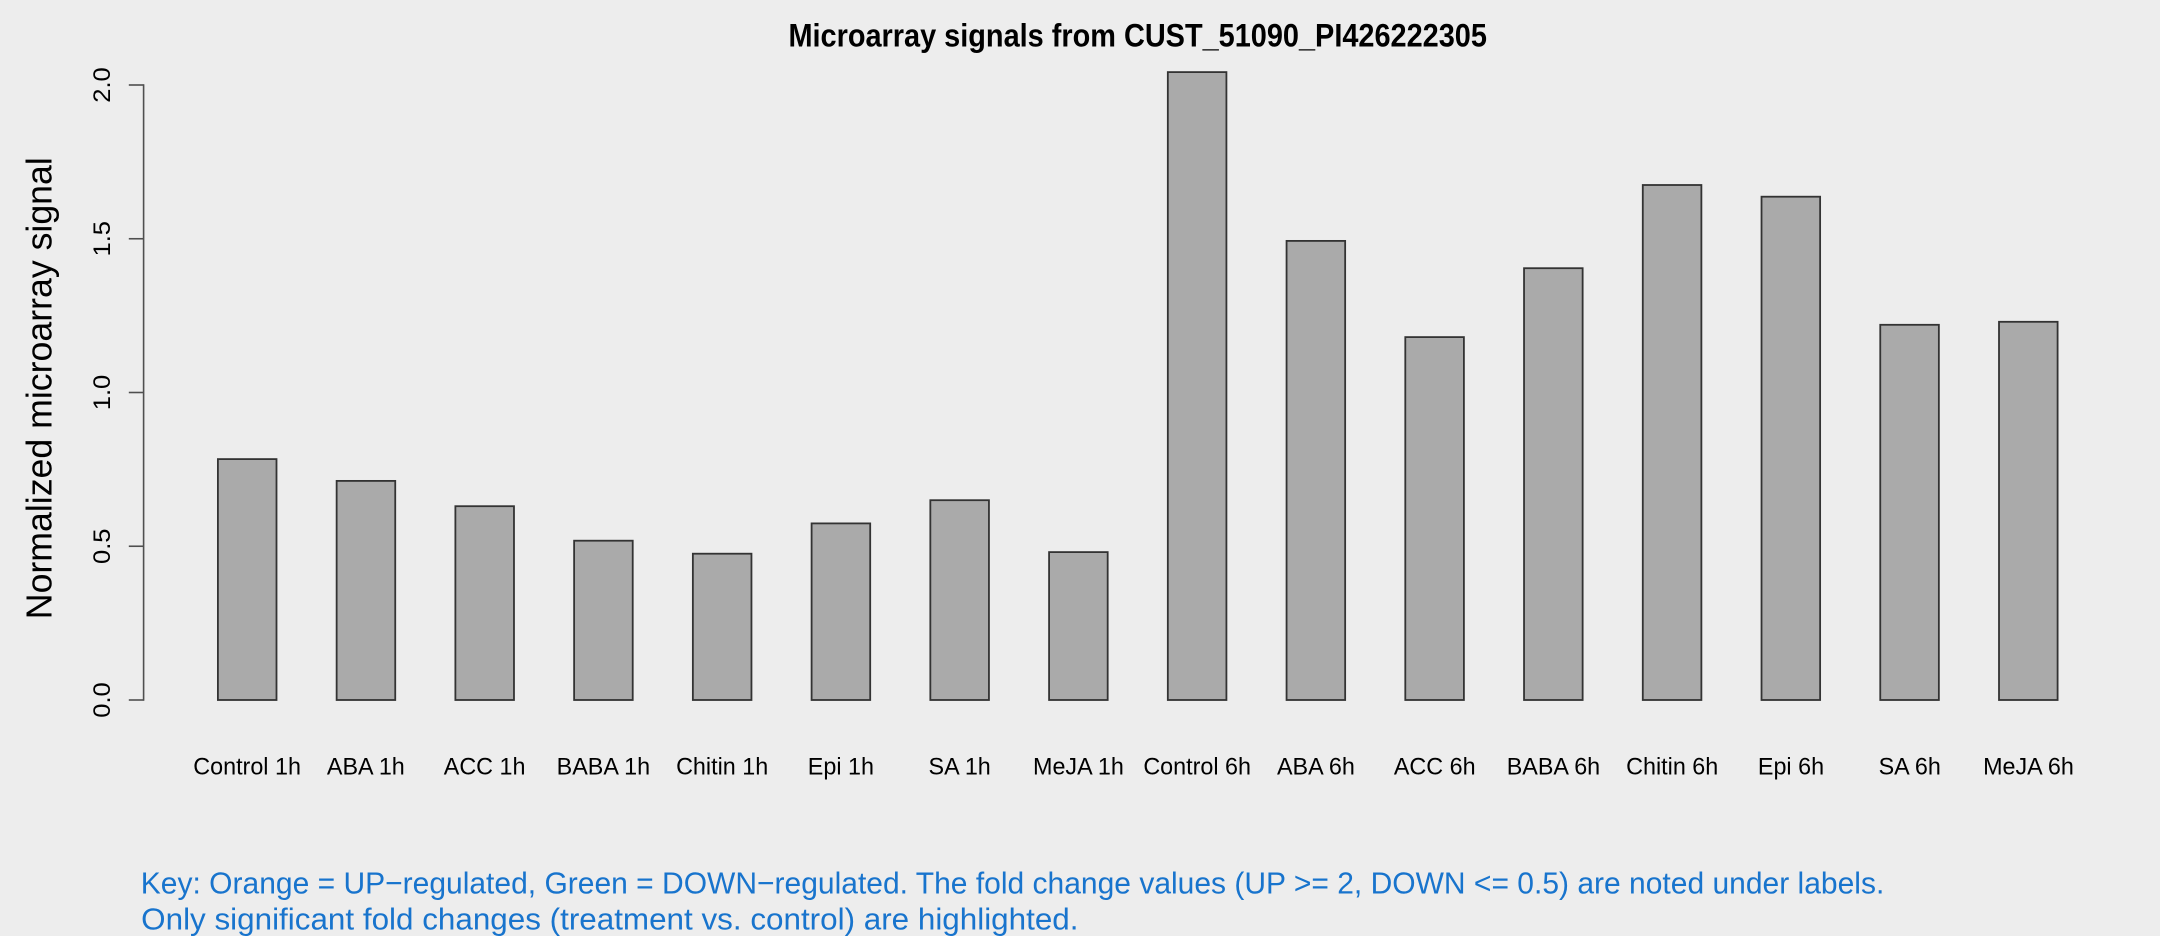 This screenshot has height=936, width=2160. I want to click on svg-text: Epi 6h, so click(1791, 767).